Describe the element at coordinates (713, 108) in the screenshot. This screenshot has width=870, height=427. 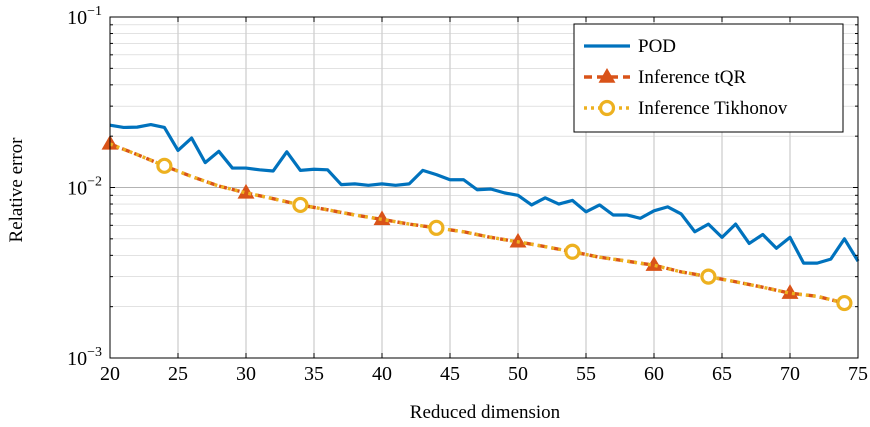
I see `legend-label: Inference Tikhonov` at that location.